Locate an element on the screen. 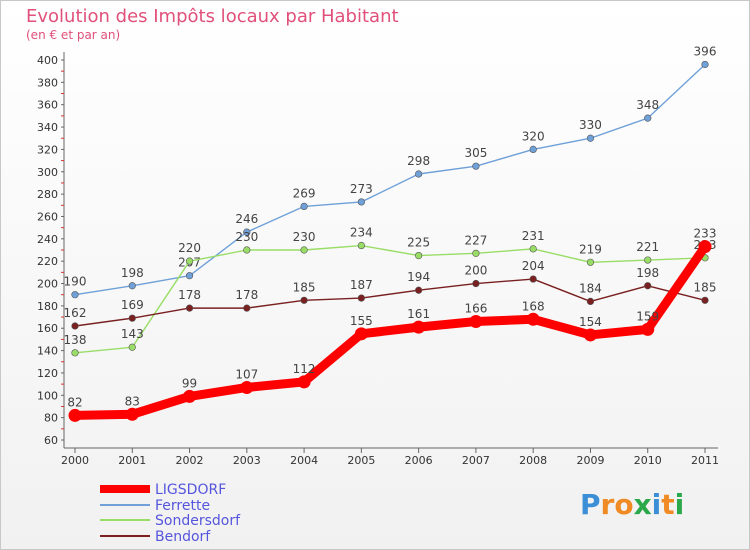  data-label-sondersdorf: 227 is located at coordinates (475, 240).